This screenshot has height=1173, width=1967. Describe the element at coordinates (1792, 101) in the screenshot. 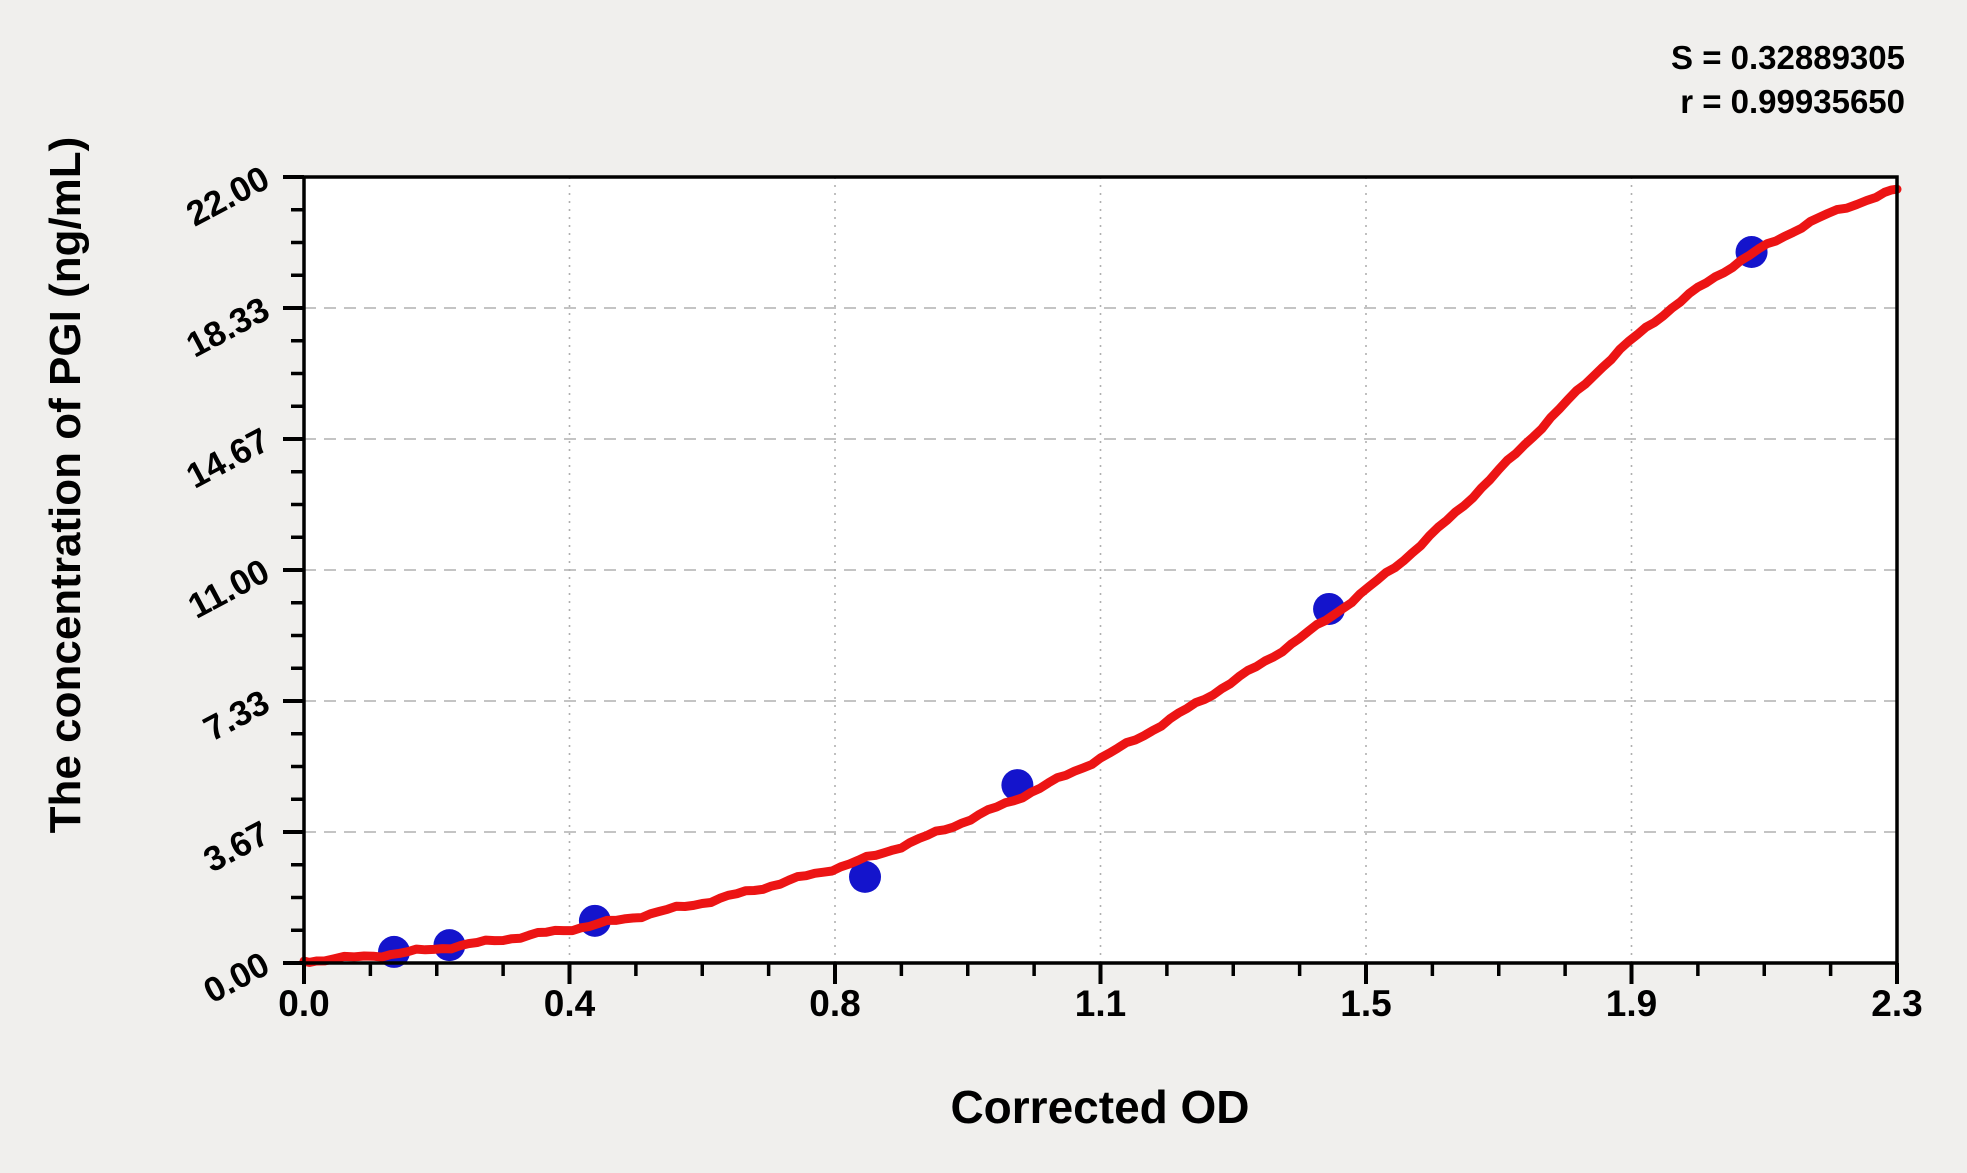

I see `stat-r-value: r = 0.99935650` at that location.